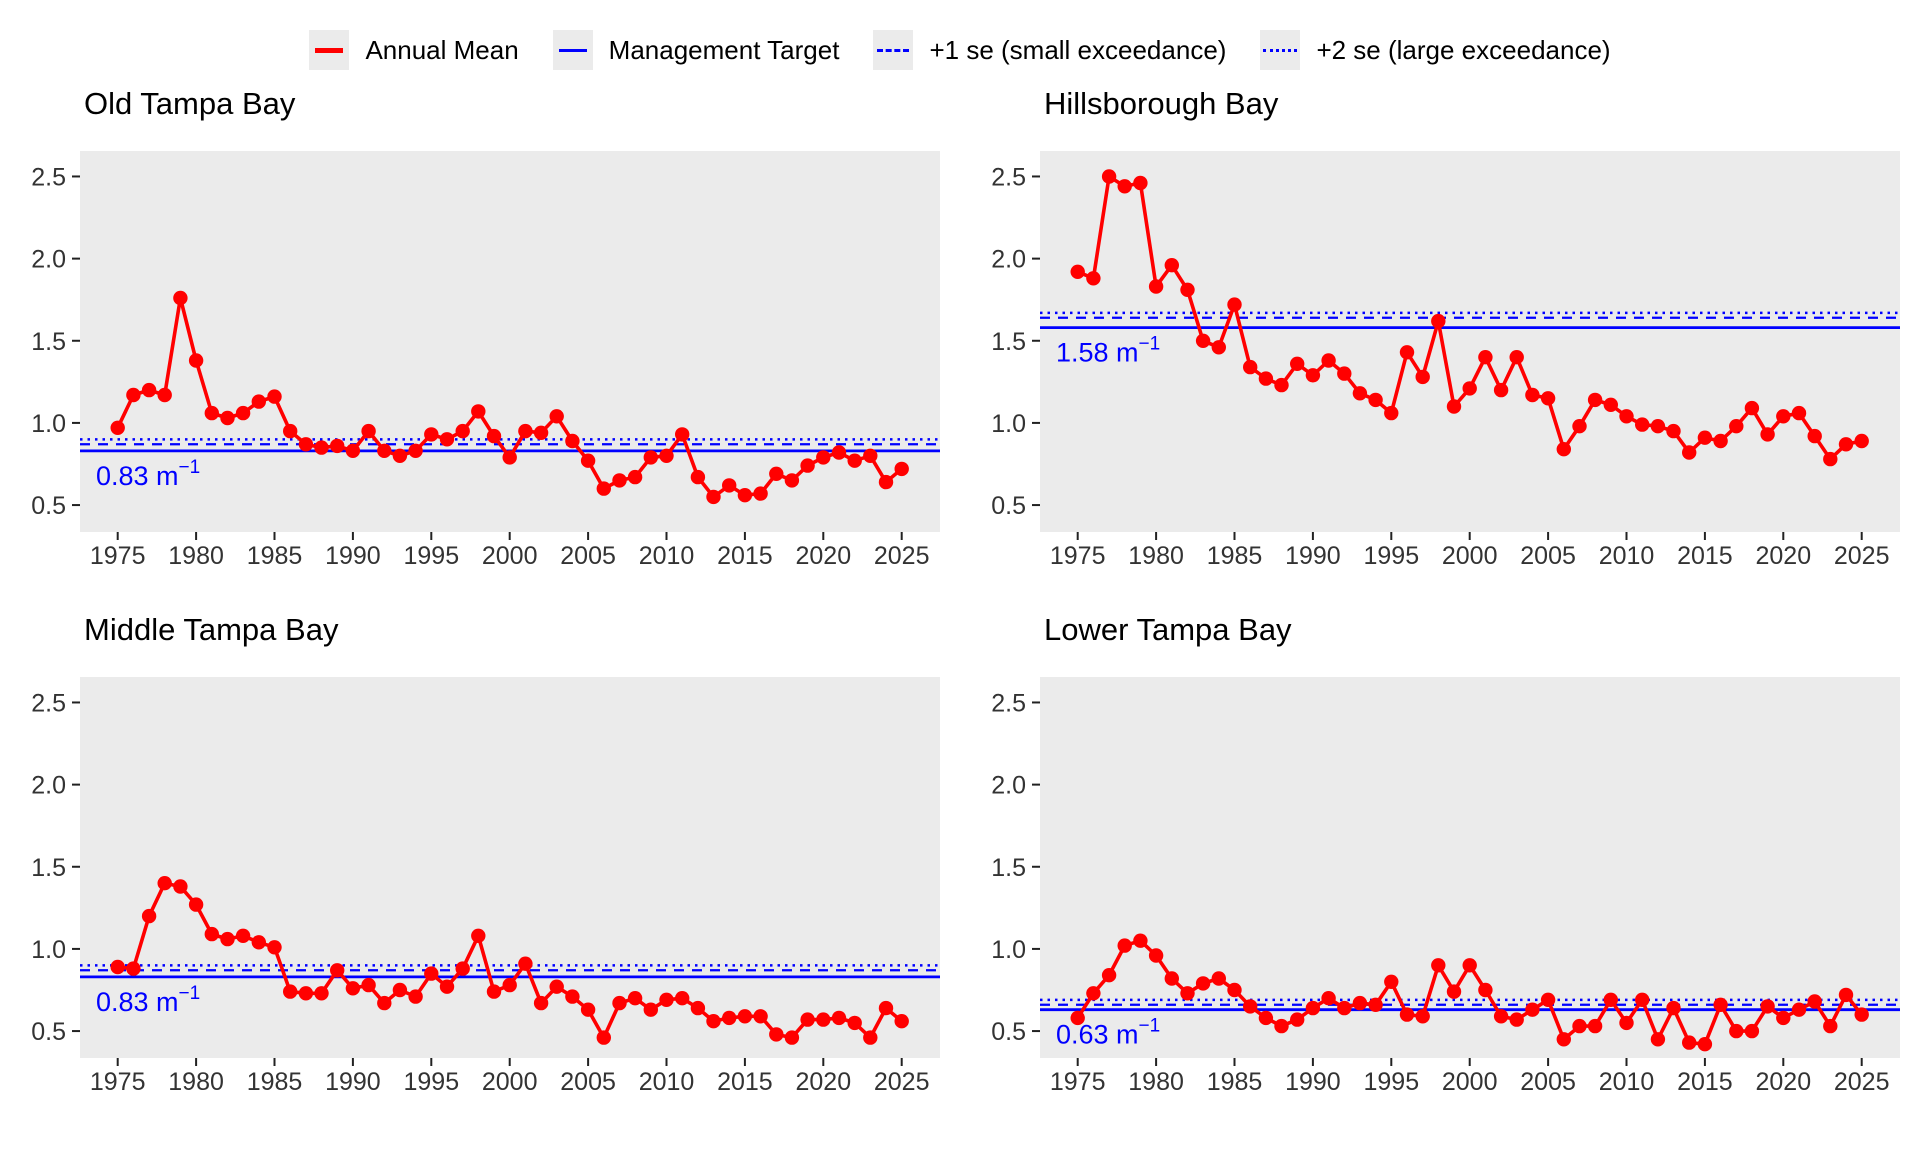 This screenshot has width=1920, height=1152. I want to click on target-label: 0.63 m−1, so click(1108, 1033).